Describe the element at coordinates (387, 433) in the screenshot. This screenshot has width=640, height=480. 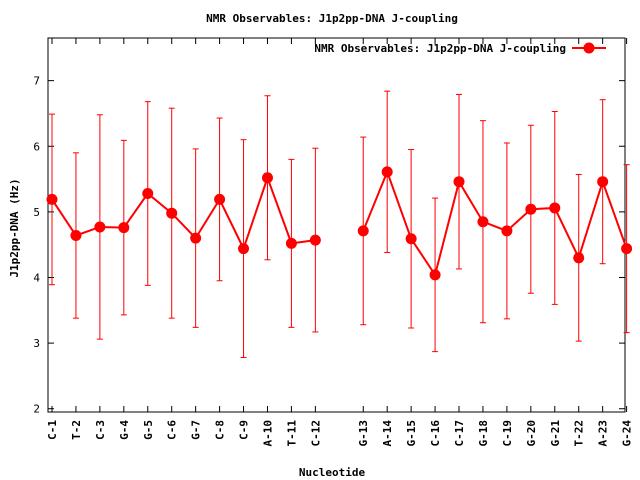
I see `x-tick-label: A-14` at that location.